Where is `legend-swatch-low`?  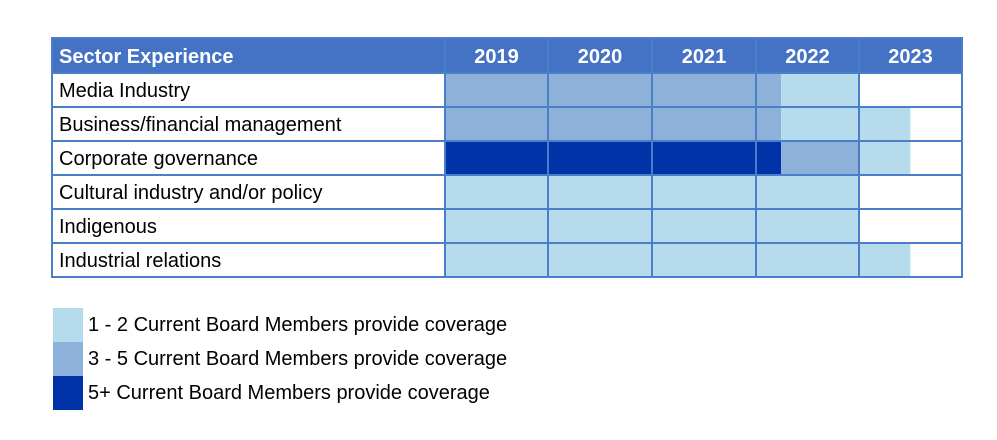 legend-swatch-low is located at coordinates (68, 325).